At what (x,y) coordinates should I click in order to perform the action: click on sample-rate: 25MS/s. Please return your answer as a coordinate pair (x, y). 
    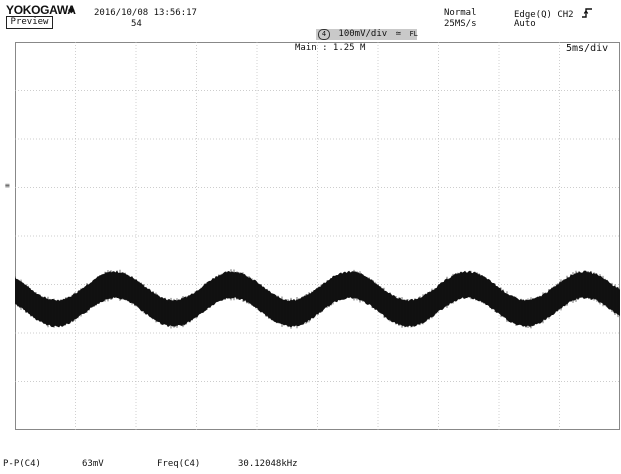
    Looking at the image, I should click on (460, 24).